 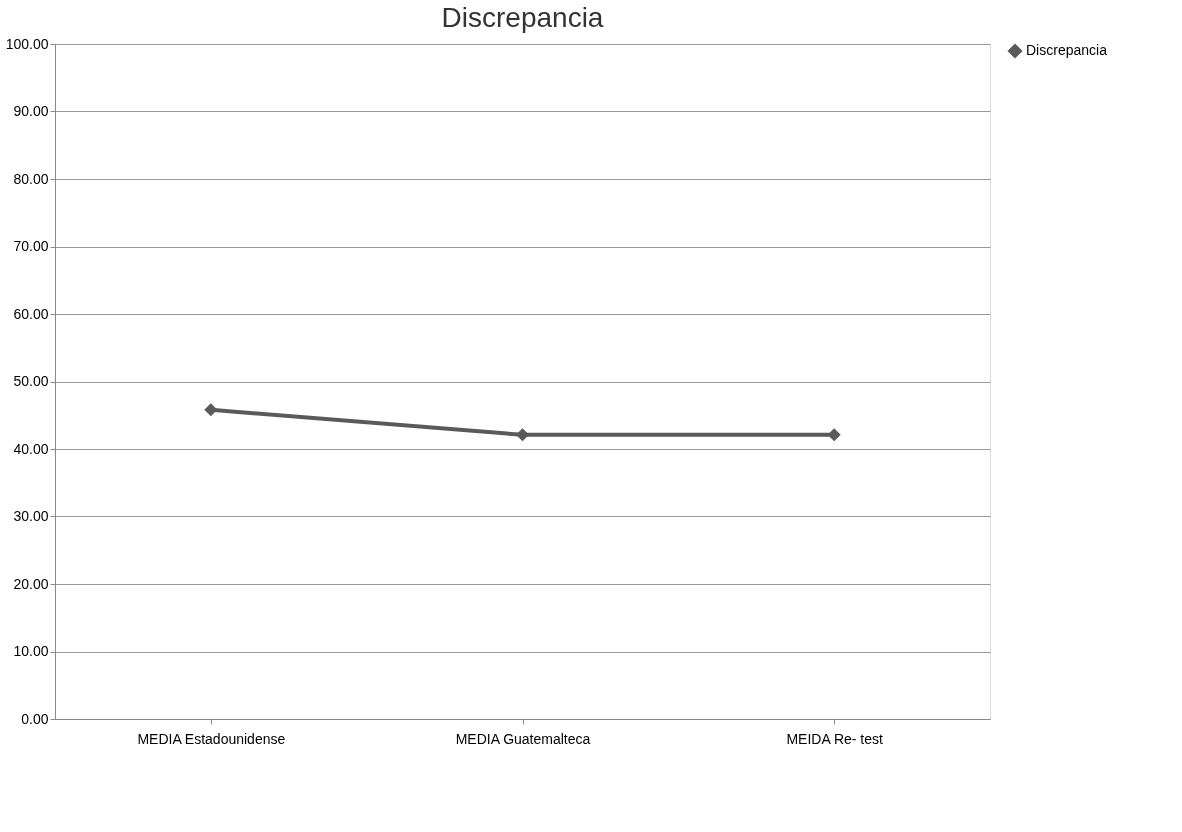 I want to click on x-tick-label: MEIDA Re- test, so click(x=835, y=738).